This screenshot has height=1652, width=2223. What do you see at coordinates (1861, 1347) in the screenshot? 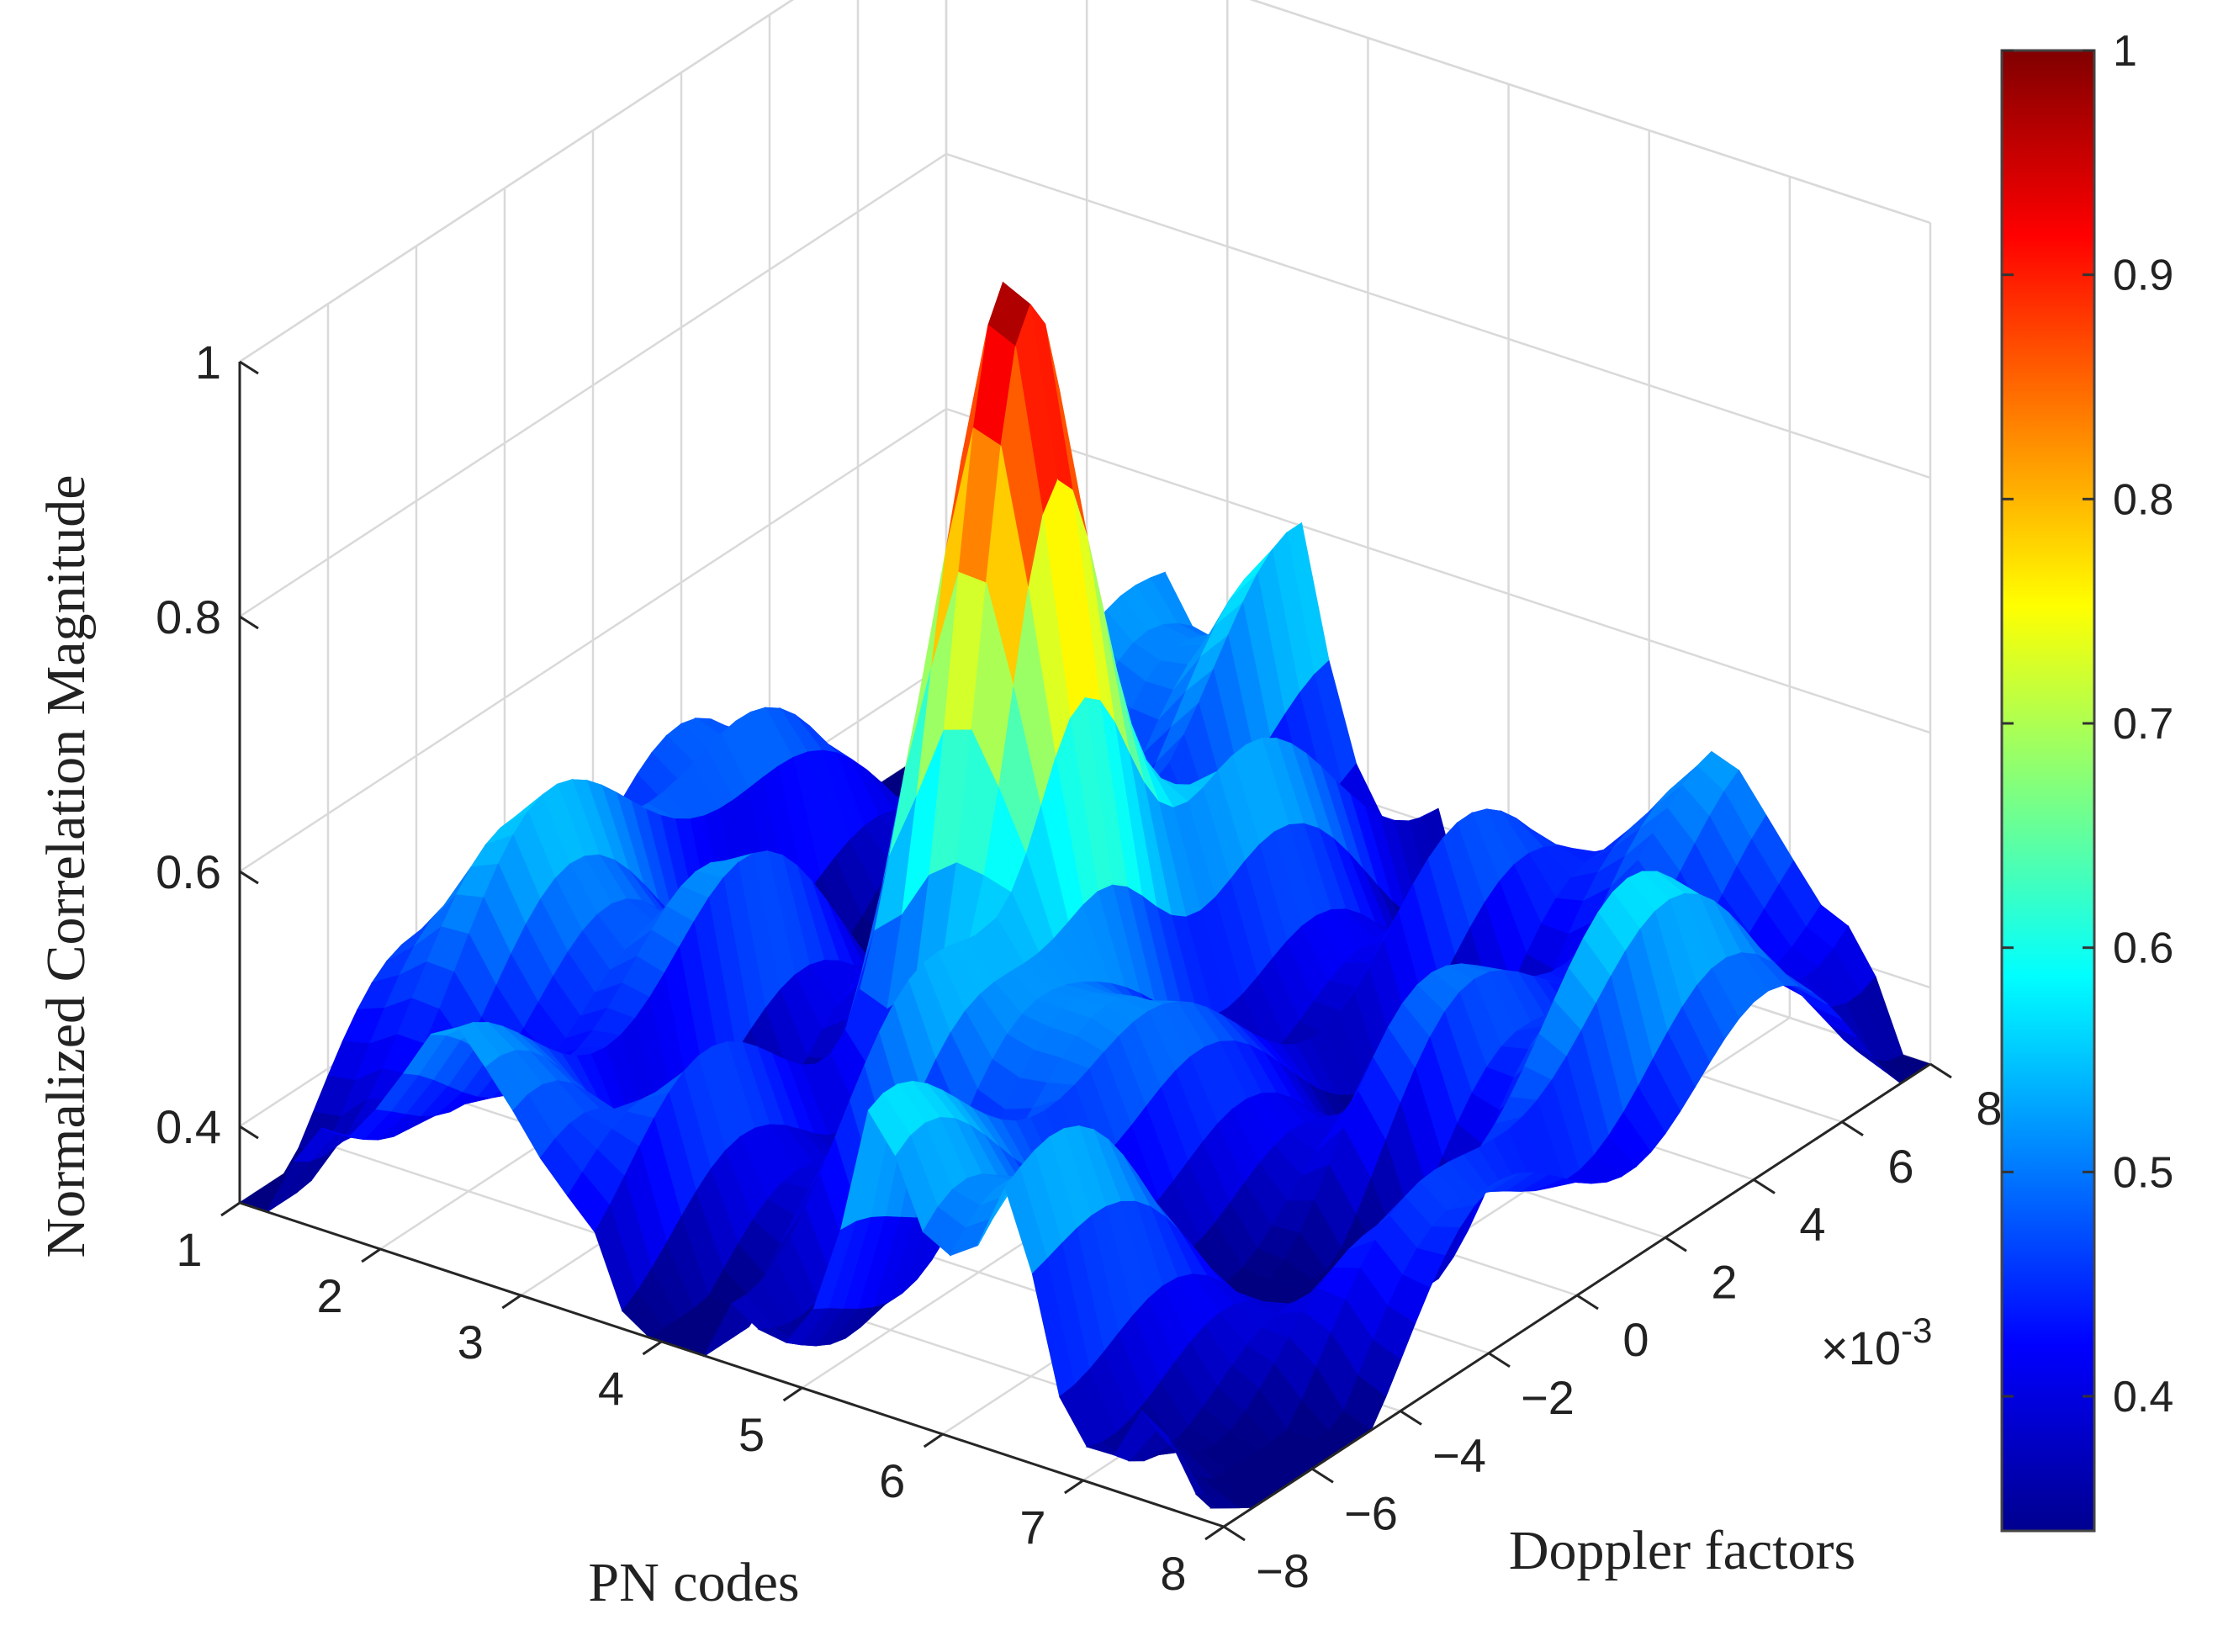
I see `y-exponent-base: ×10` at bounding box center [1861, 1347].